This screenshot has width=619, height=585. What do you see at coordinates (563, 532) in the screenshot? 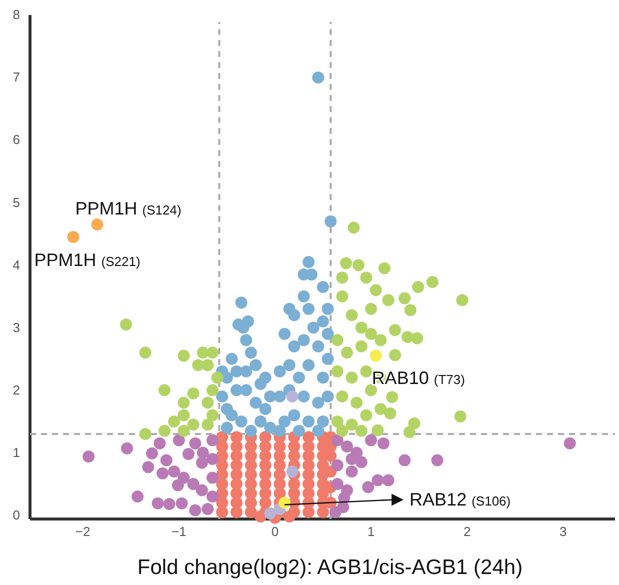
I see `x-tick-label: 3` at bounding box center [563, 532].